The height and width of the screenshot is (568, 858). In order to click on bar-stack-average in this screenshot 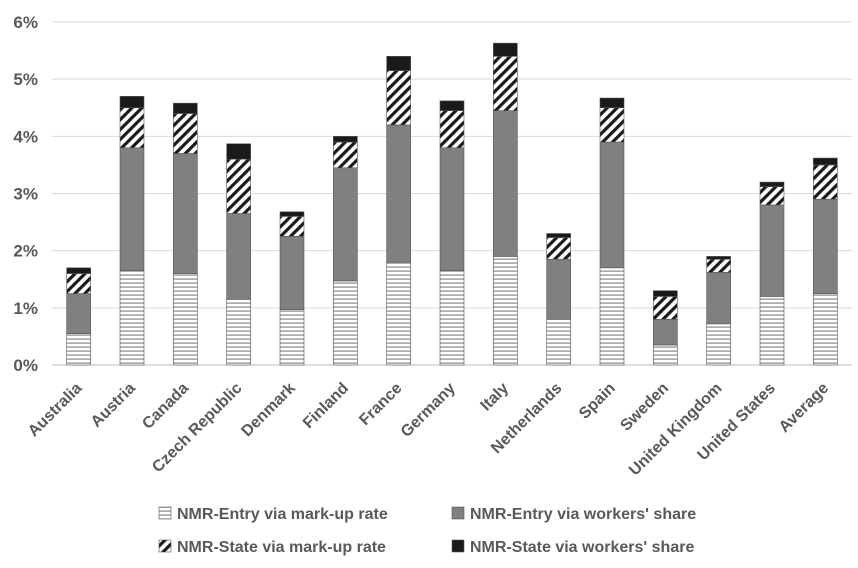, I will do `click(825, 261)`.